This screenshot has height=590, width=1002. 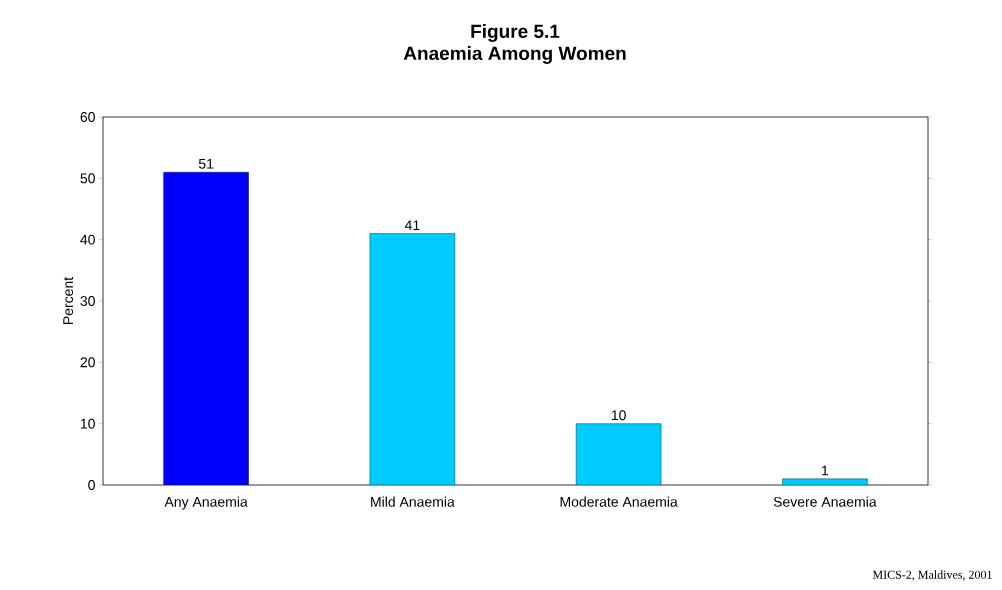 What do you see at coordinates (932, 575) in the screenshot?
I see `text: MICS-2, Maldives, 2001` at bounding box center [932, 575].